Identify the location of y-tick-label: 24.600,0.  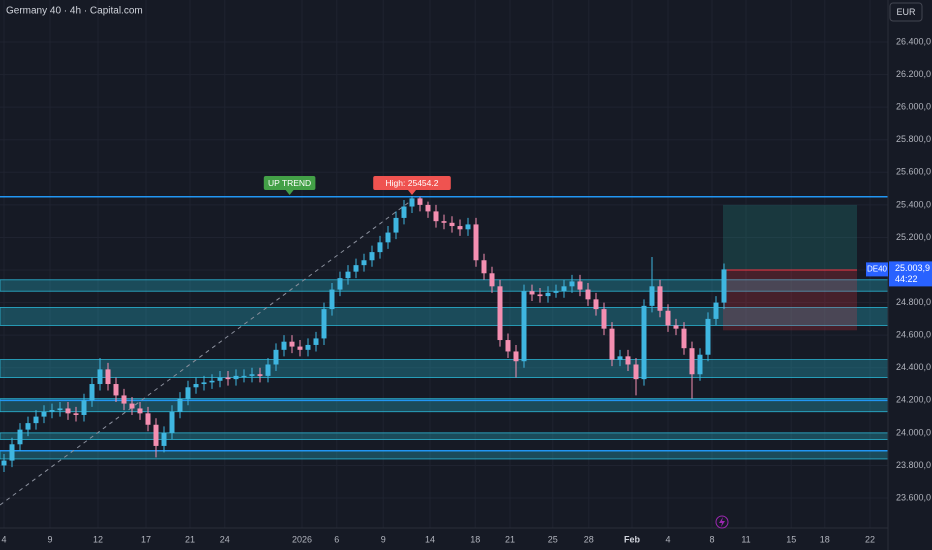
(913, 335).